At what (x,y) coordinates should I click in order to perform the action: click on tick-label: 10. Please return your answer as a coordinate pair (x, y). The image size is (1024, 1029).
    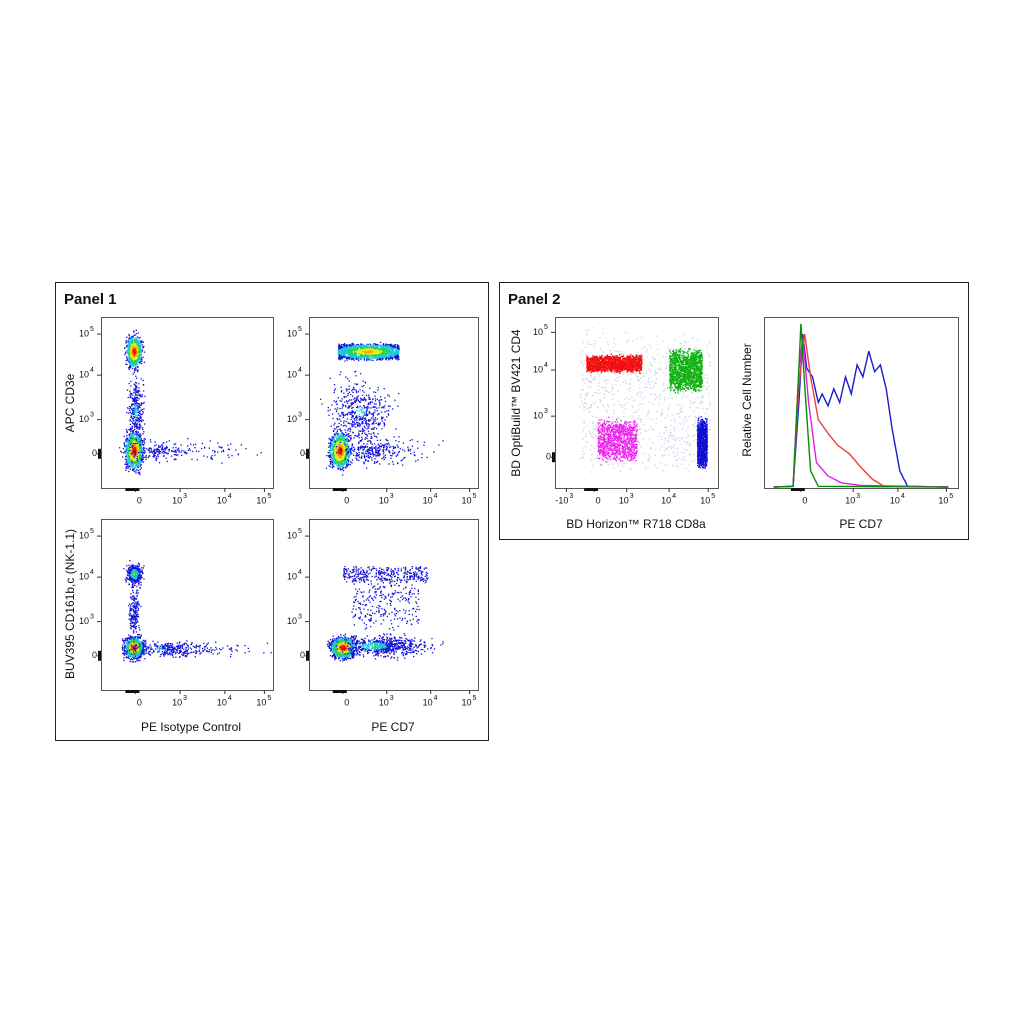
    Looking at the image, I should click on (177, 500).